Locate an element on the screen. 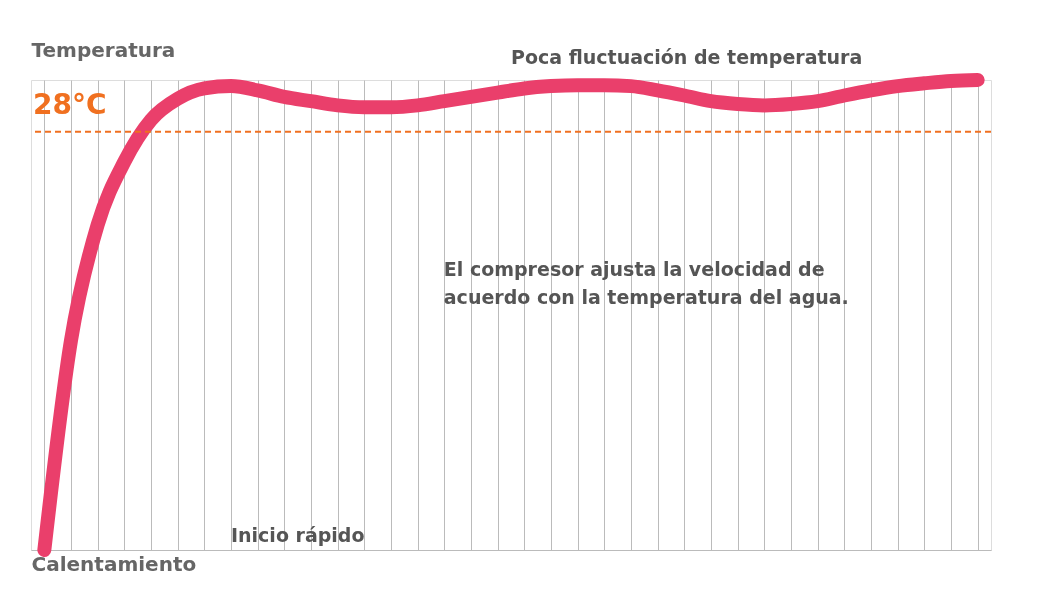 The height and width of the screenshot is (606, 1062). text: Poca fluctuación de temperatura is located at coordinates (687, 57).